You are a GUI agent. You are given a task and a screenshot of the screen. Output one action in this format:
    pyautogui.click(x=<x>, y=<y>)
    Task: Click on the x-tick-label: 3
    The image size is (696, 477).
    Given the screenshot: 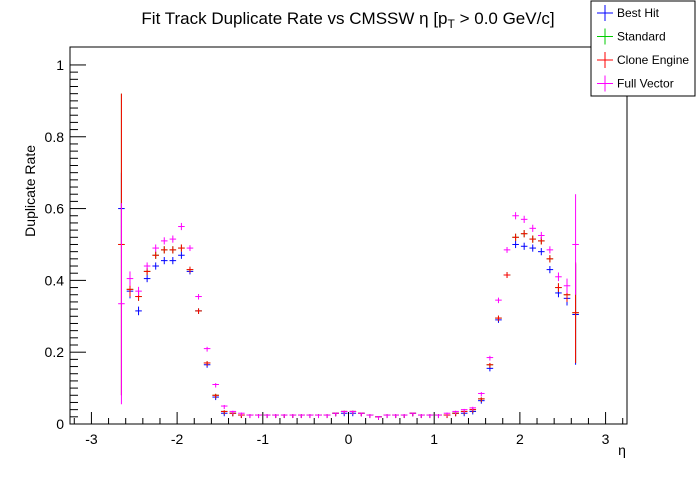 What is the action you would take?
    pyautogui.click(x=606, y=439)
    